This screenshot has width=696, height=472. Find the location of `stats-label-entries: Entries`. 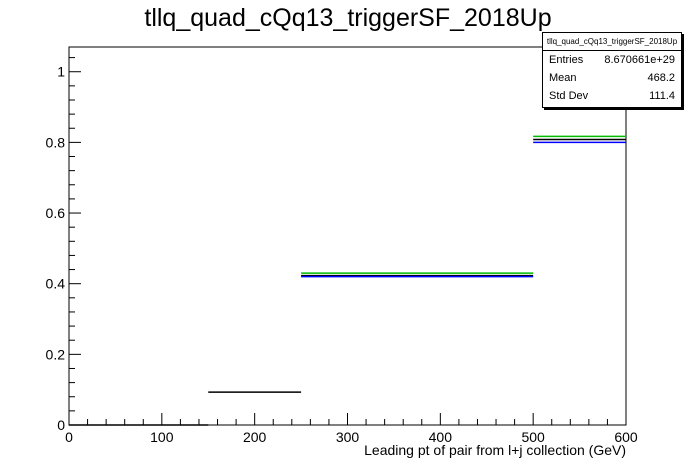

stats-label-entries: Entries is located at coordinates (566, 60).